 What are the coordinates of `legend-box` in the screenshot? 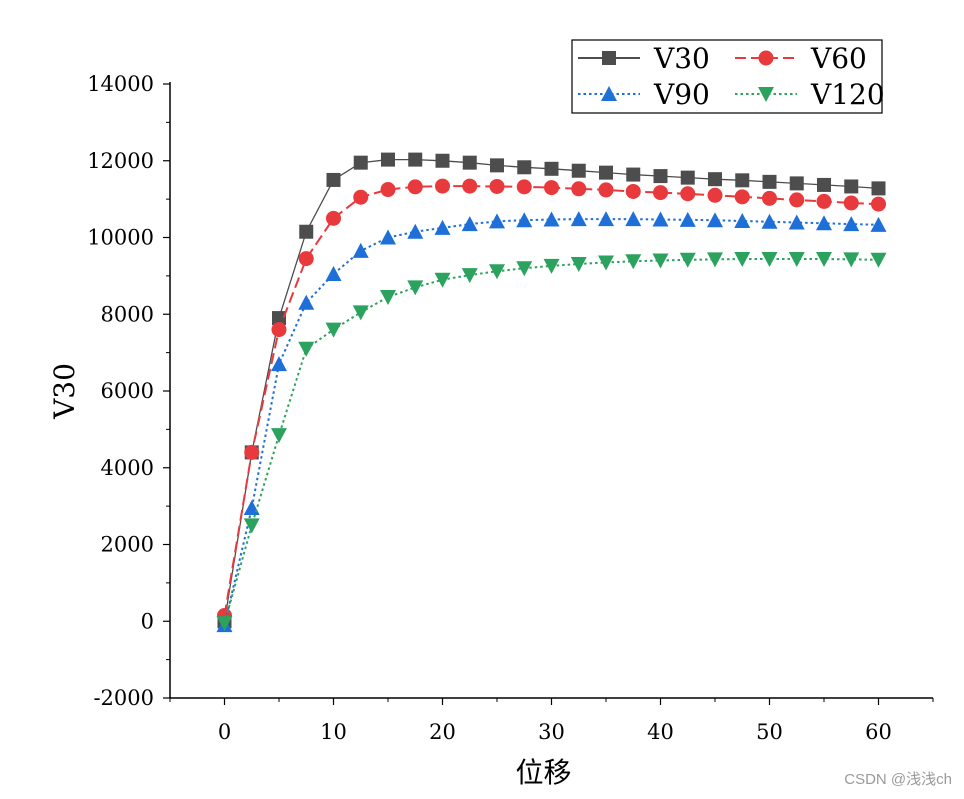 It's located at (727, 76).